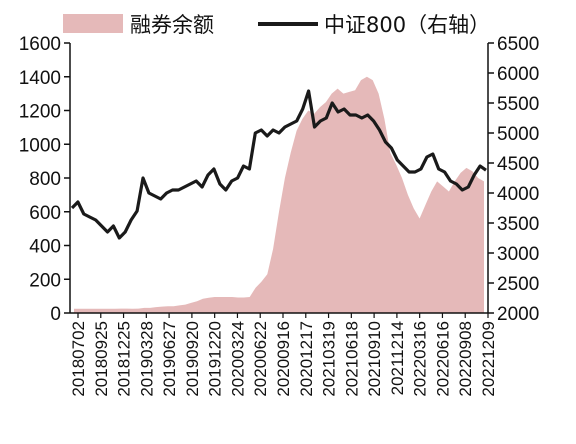 The height and width of the screenshot is (444, 576). Describe the element at coordinates (40, 112) in the screenshot. I see `left-axis-tick-label: 1200` at that location.